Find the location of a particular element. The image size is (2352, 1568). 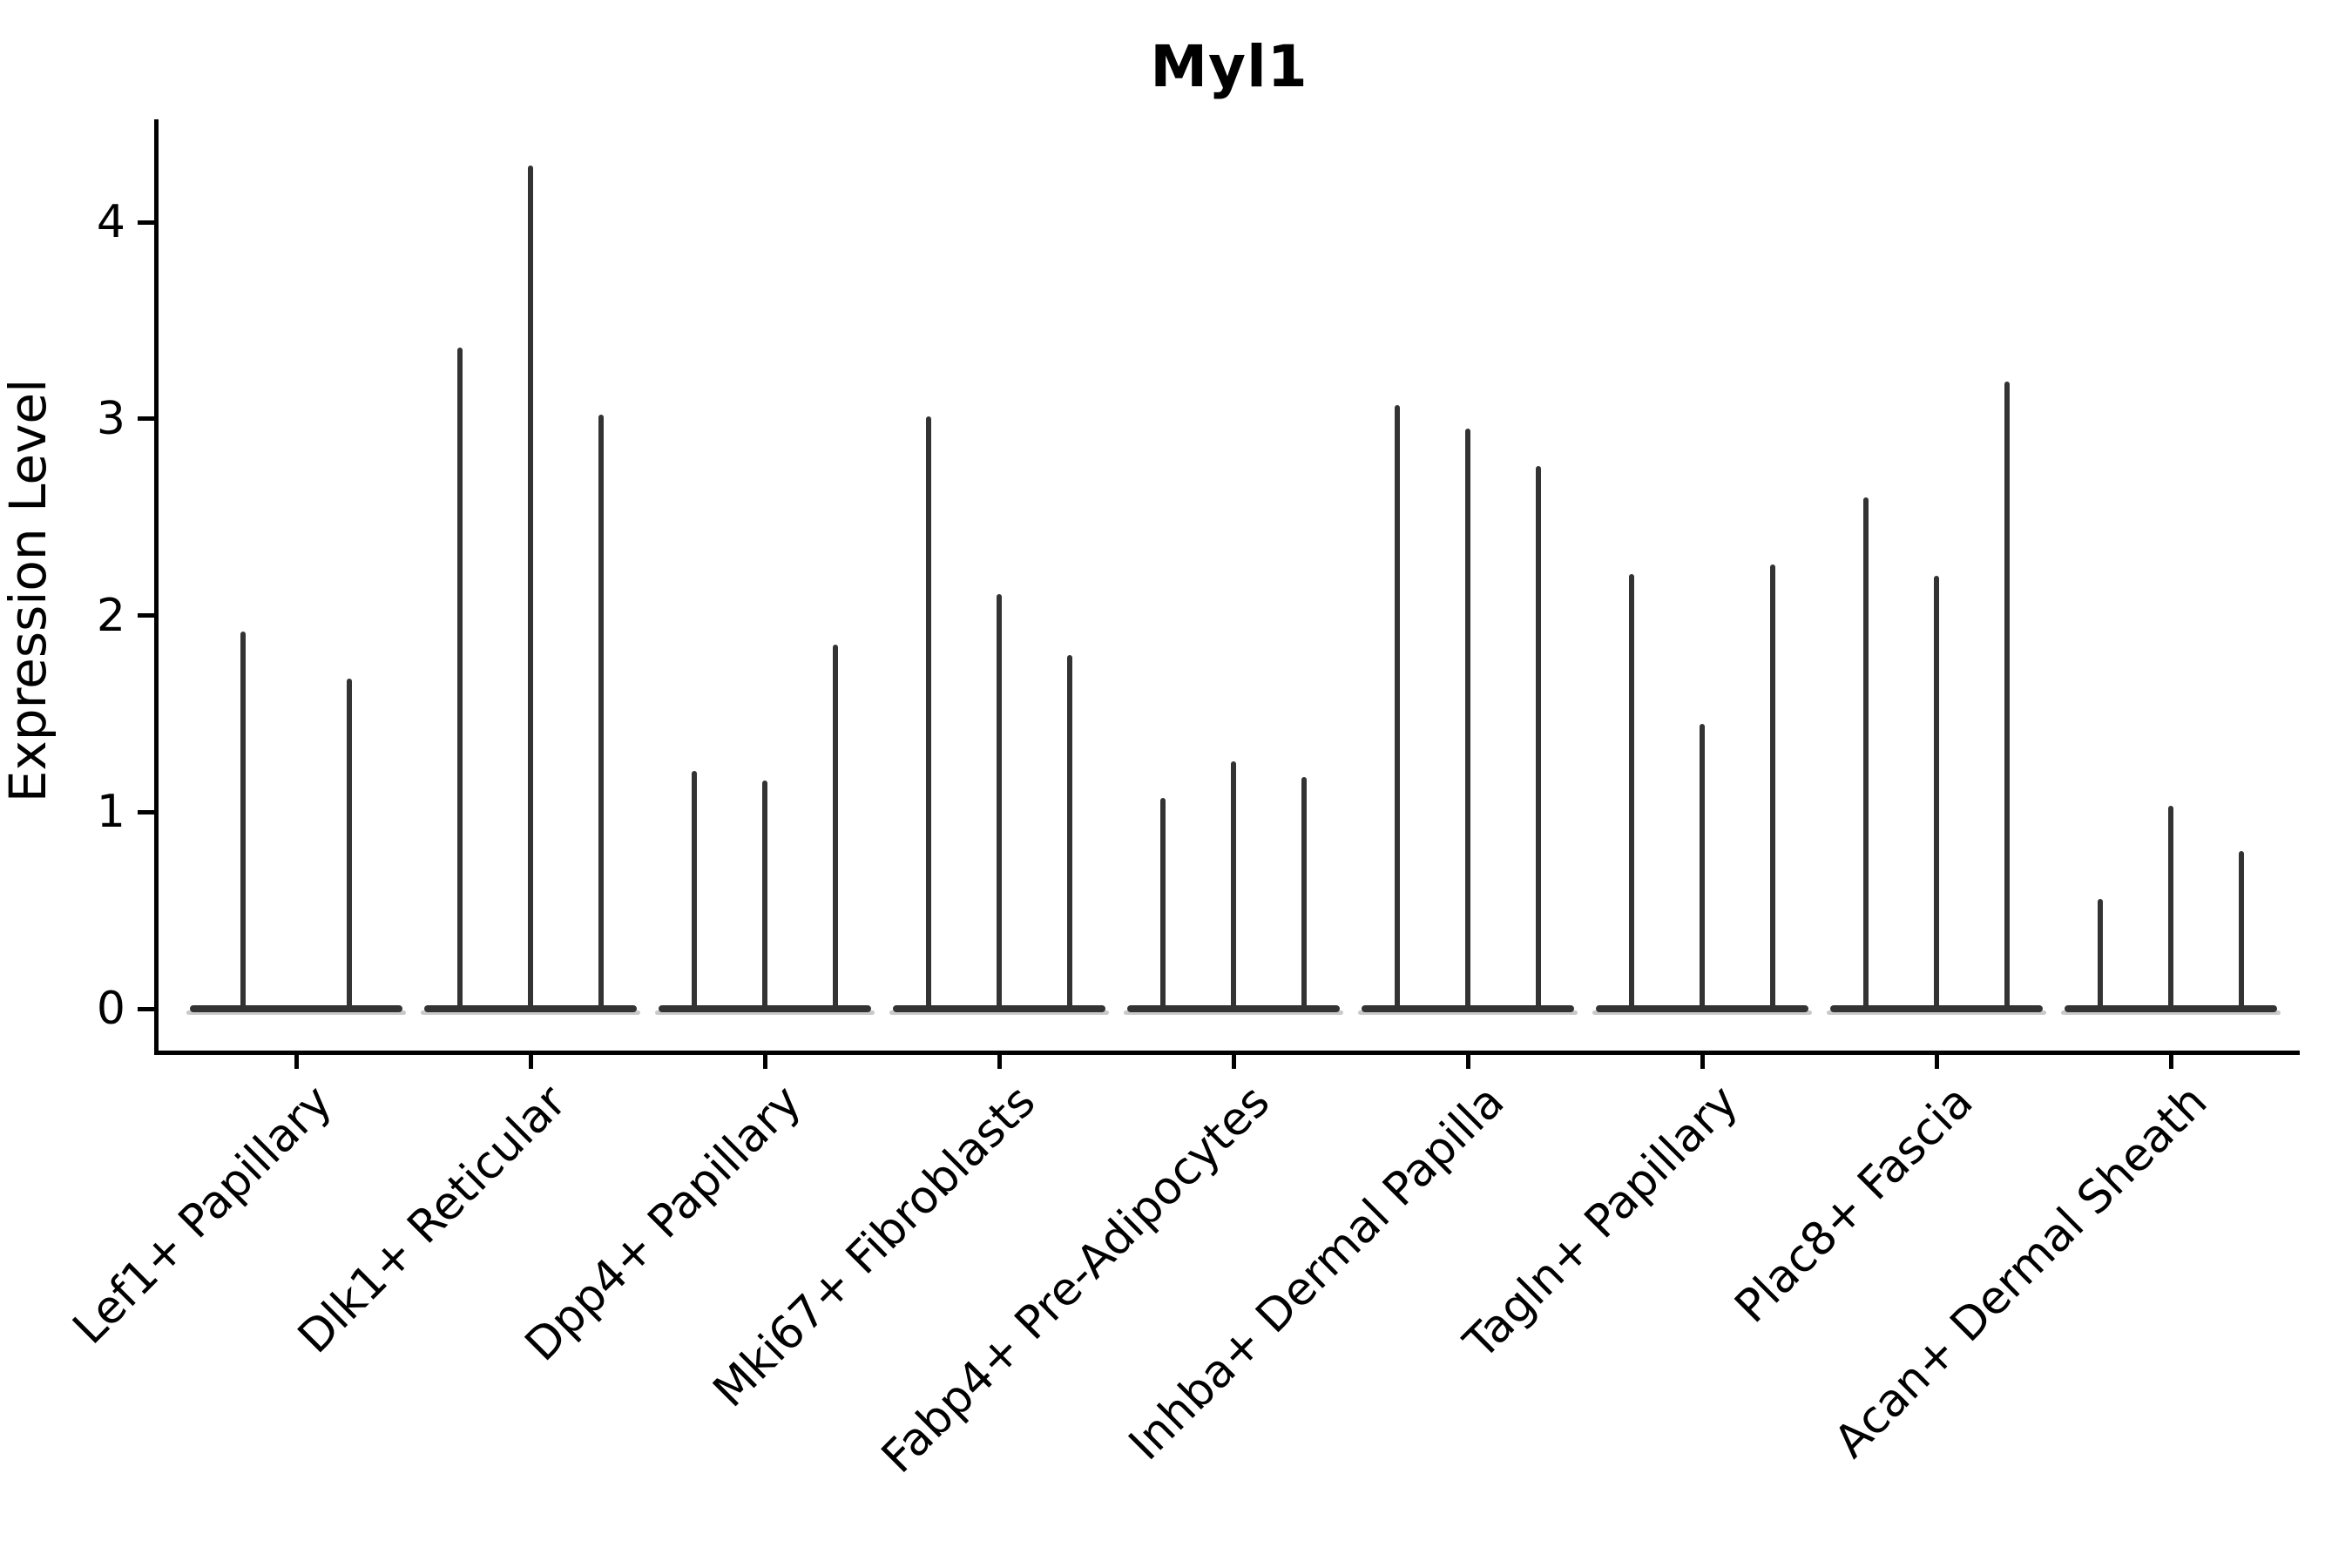

x-axis-spine is located at coordinates (1226, 1053).